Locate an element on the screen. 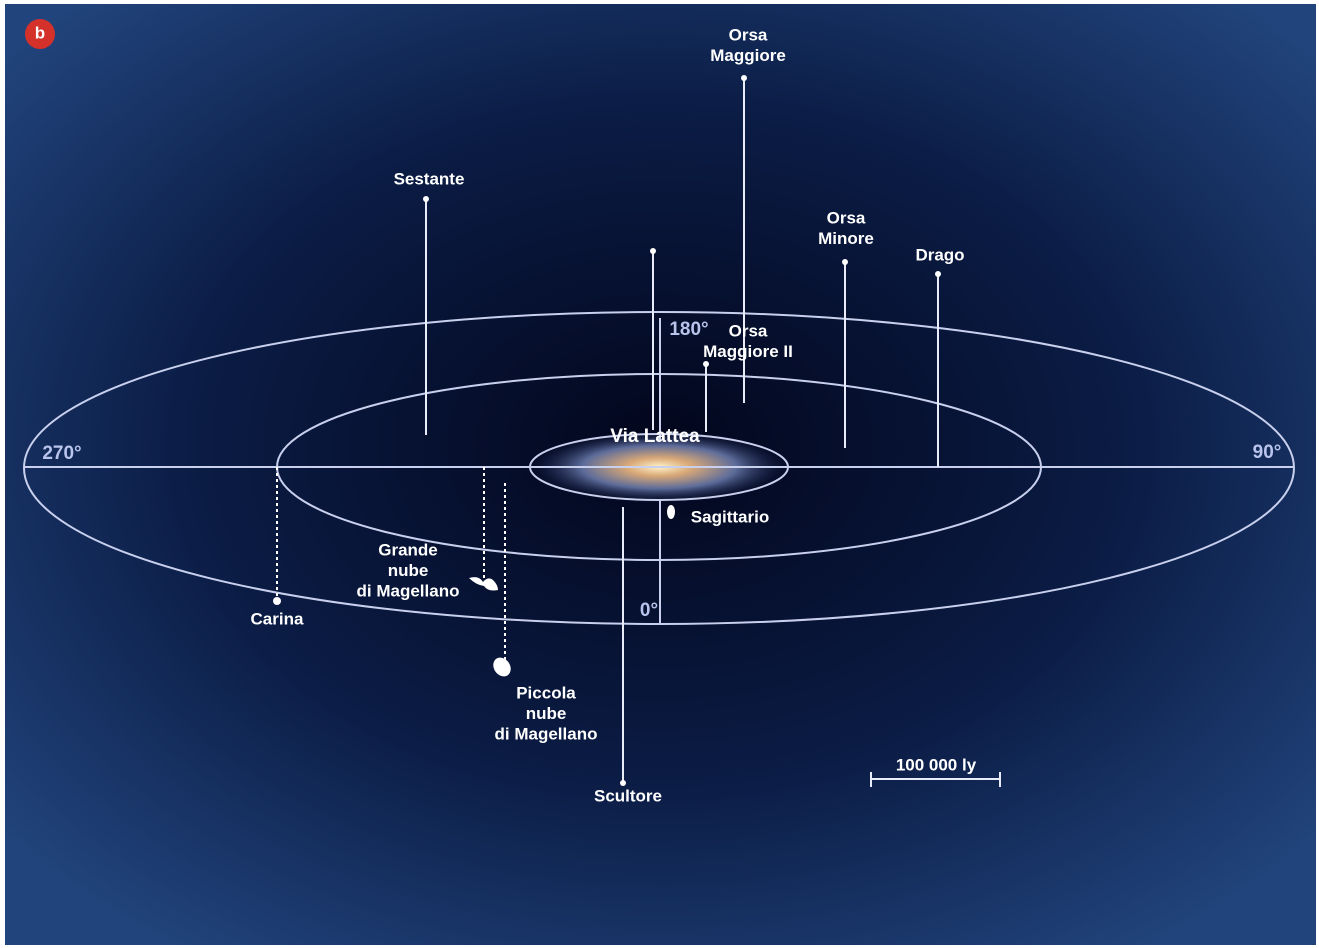 The height and width of the screenshot is (948, 1319). center-label: Via Lattea is located at coordinates (655, 436).